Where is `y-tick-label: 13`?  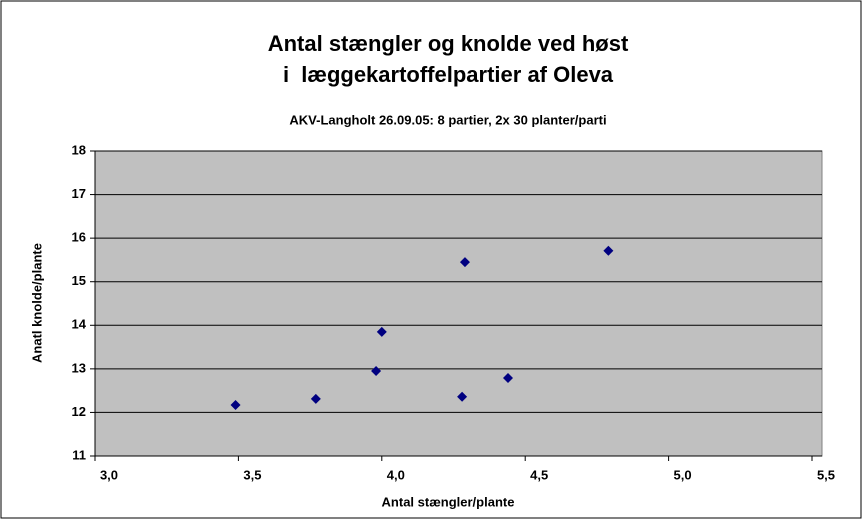
y-tick-label: 13 is located at coordinates (79, 367).